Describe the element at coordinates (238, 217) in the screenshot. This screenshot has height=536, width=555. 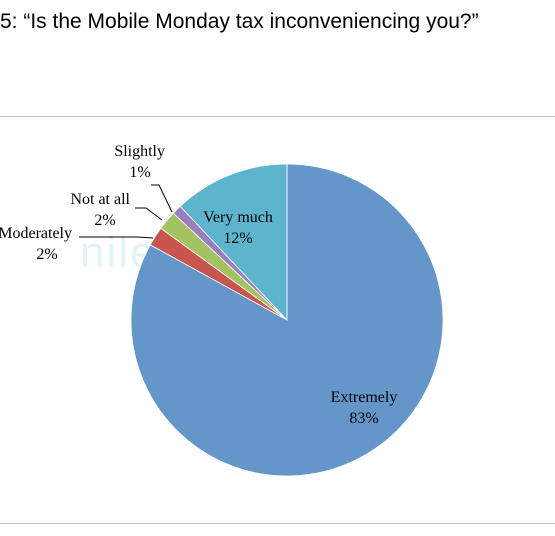
I see `slice-label-very-much: Very much` at that location.